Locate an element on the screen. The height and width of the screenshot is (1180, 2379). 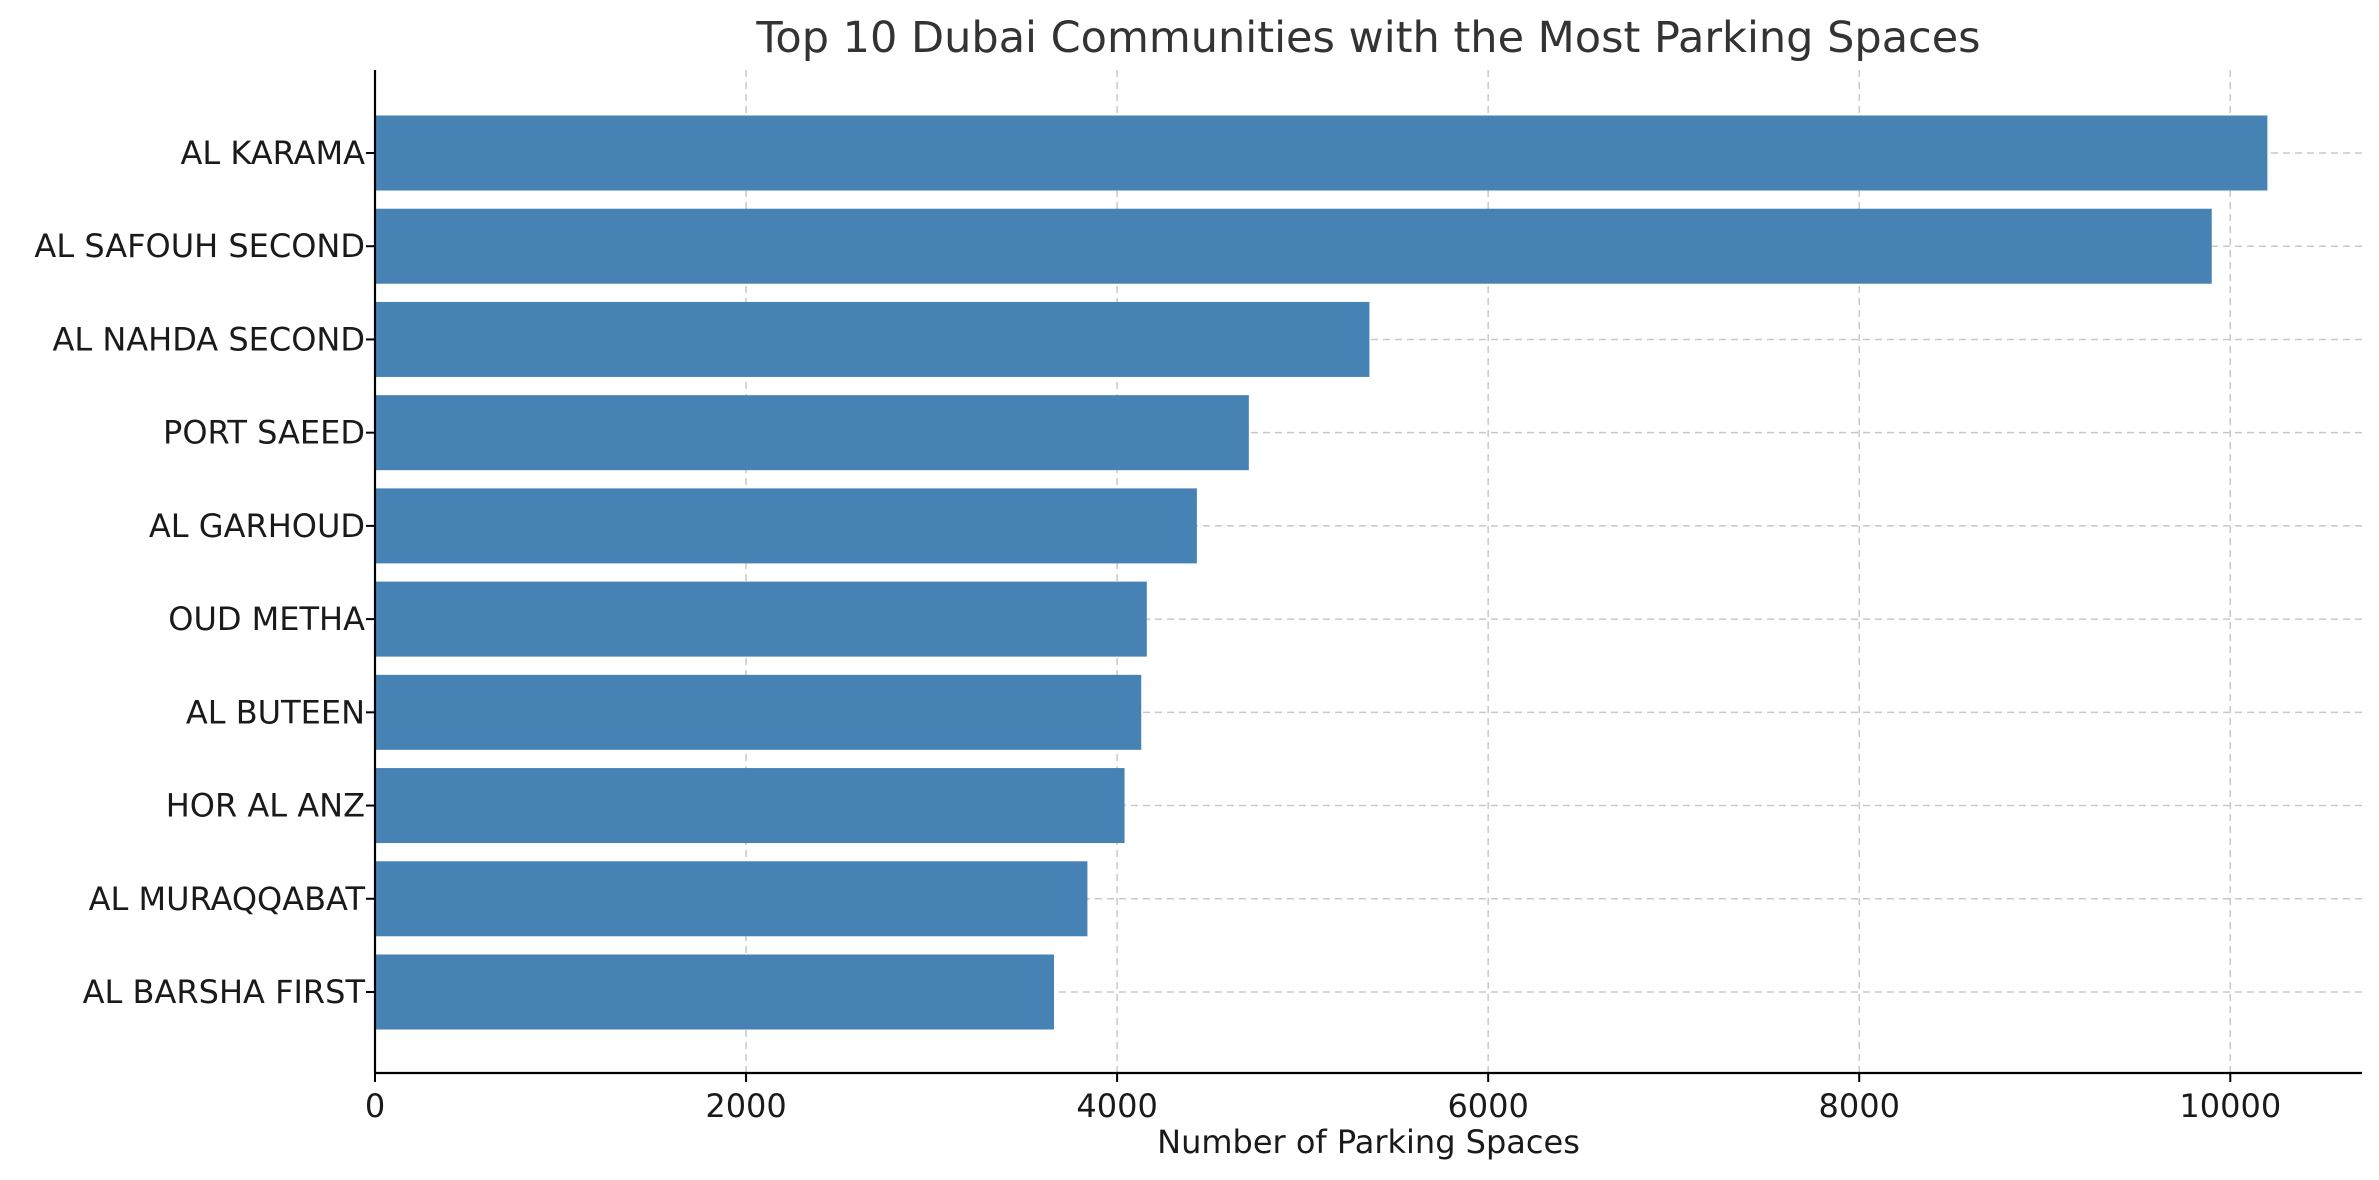
x-tick-label-3: 6000 is located at coordinates (1487, 1106).